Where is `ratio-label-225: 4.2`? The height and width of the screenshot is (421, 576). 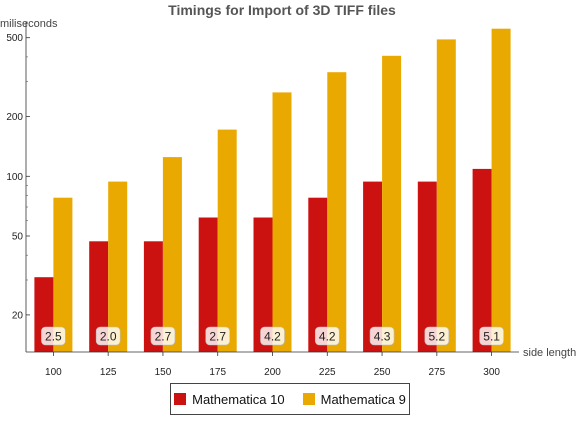
ratio-label-225: 4.2 is located at coordinates (327, 337).